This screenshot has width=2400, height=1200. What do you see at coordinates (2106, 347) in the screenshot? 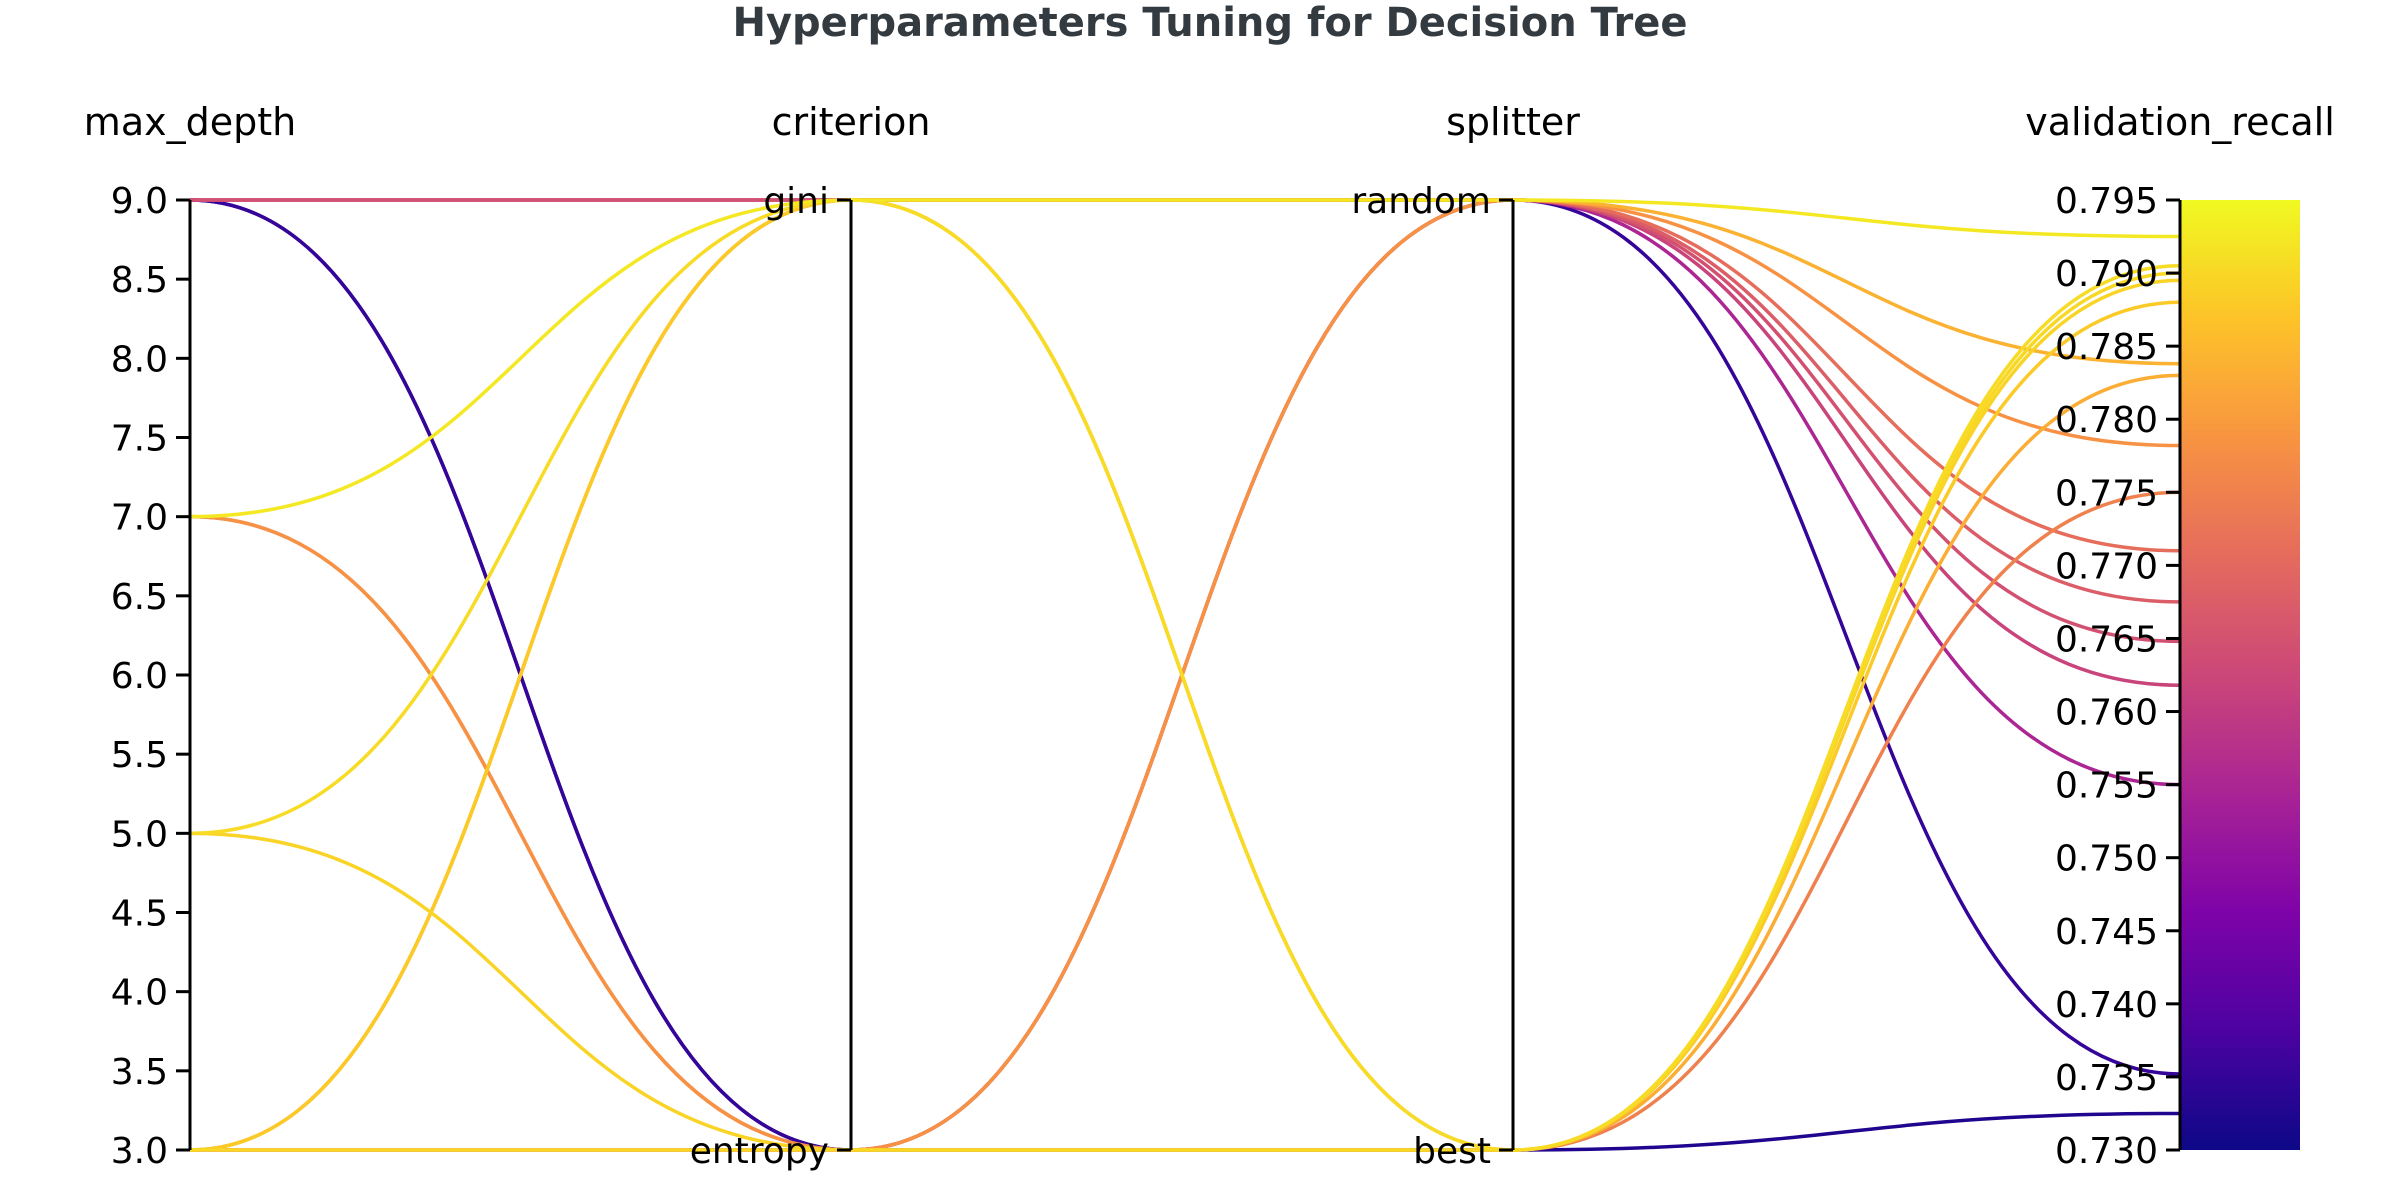
I see `tick-label: 0.785` at bounding box center [2106, 347].